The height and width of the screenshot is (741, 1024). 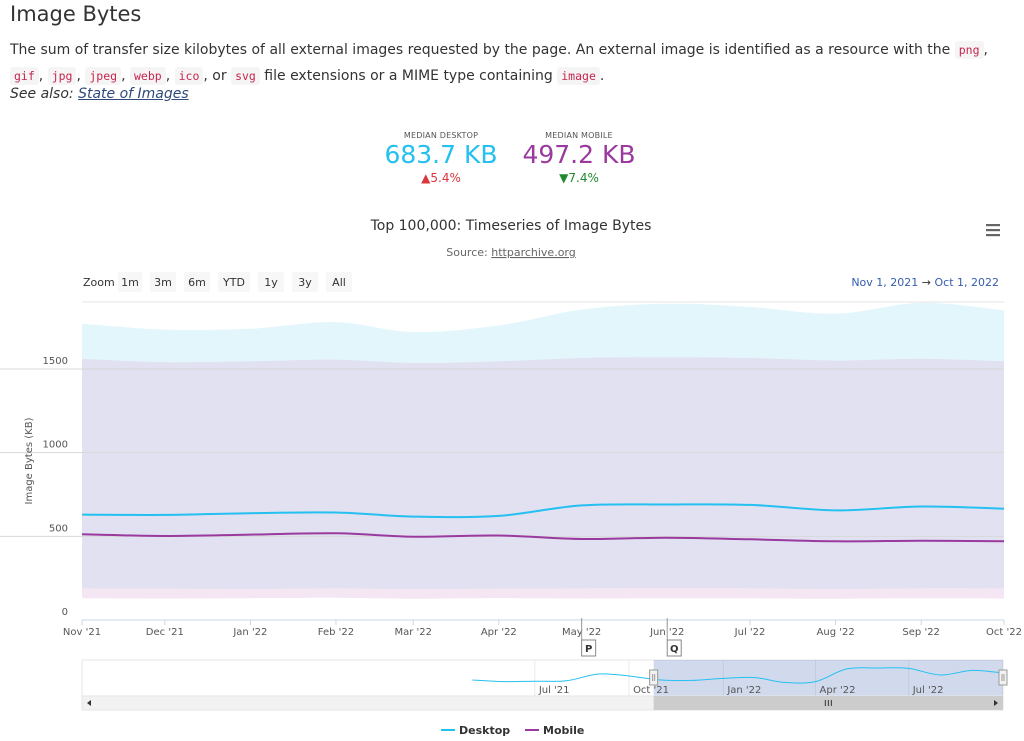 I want to click on see-also: See also: State of Images, so click(x=99, y=94).